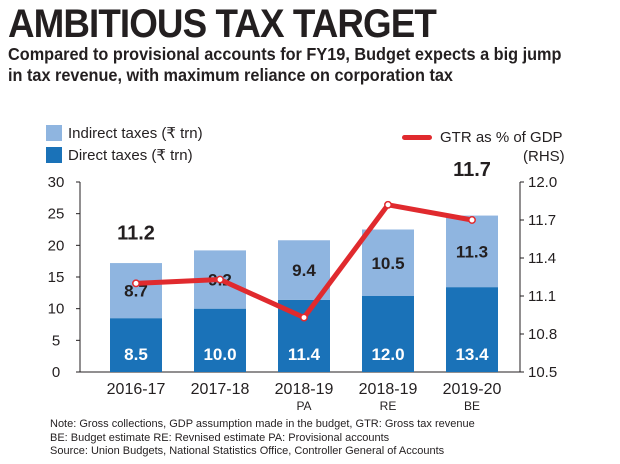 This screenshot has height=464, width=620. I want to click on legend-direct-label: Direct taxes (₹ trn), so click(130, 155).